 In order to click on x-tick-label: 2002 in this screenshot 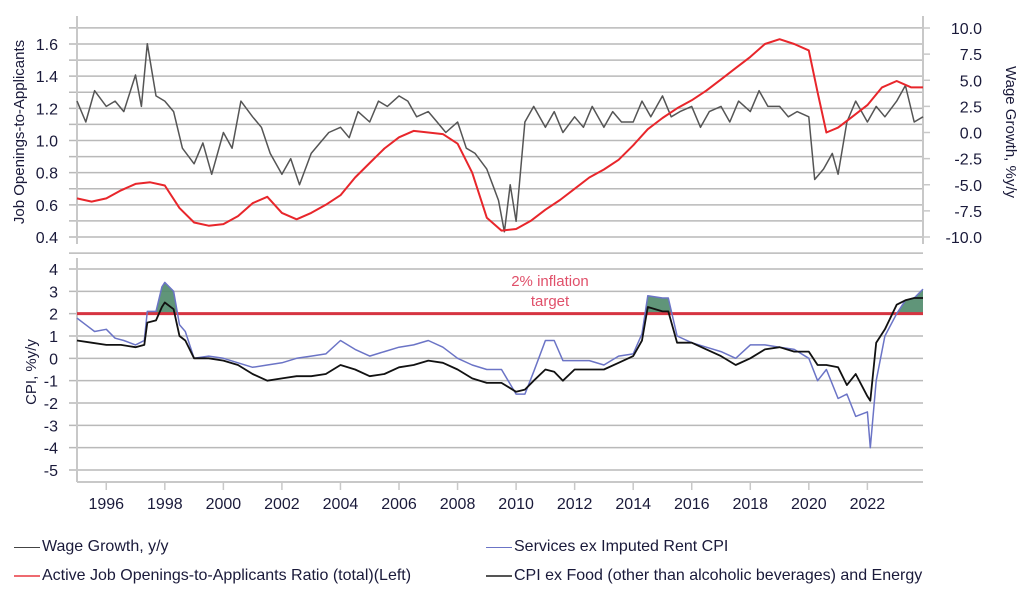, I will do `click(282, 504)`.